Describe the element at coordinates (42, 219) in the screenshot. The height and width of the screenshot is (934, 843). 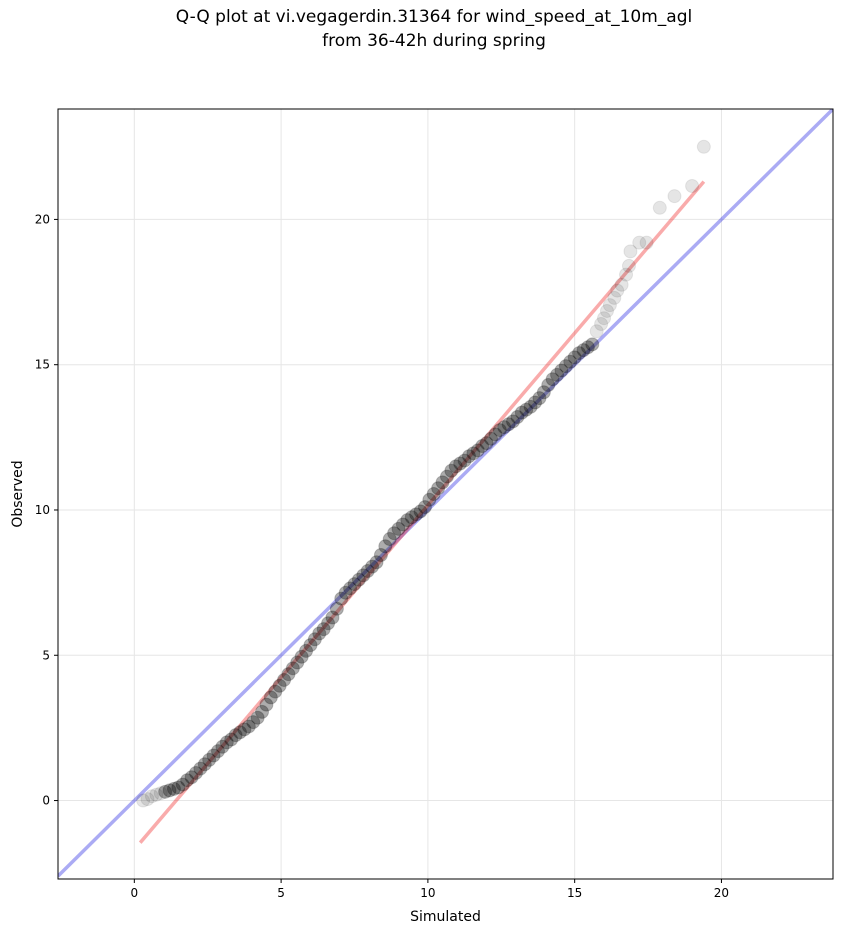
I see `y-tick-label: 20` at that location.